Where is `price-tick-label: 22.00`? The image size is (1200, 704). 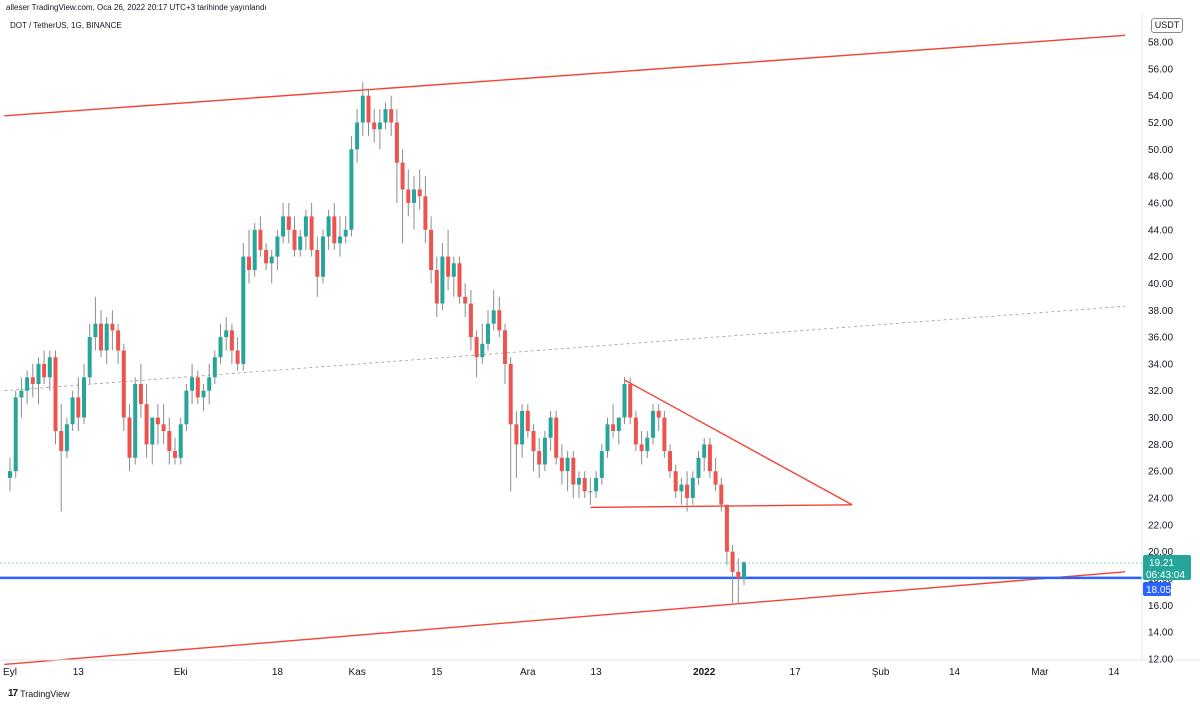
price-tick-label: 22.00 is located at coordinates (1160, 525).